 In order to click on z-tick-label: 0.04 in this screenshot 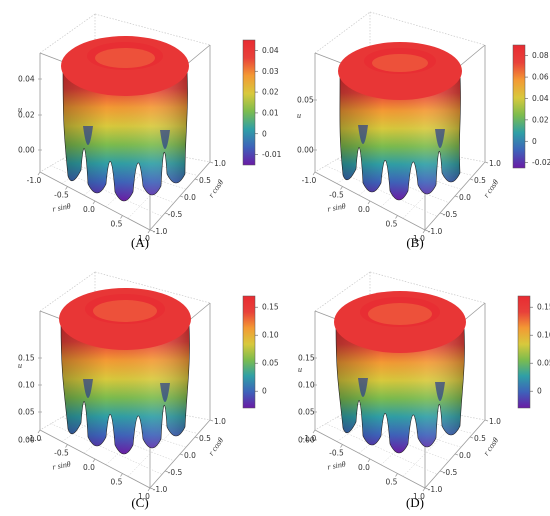, I will do `click(26, 79)`.